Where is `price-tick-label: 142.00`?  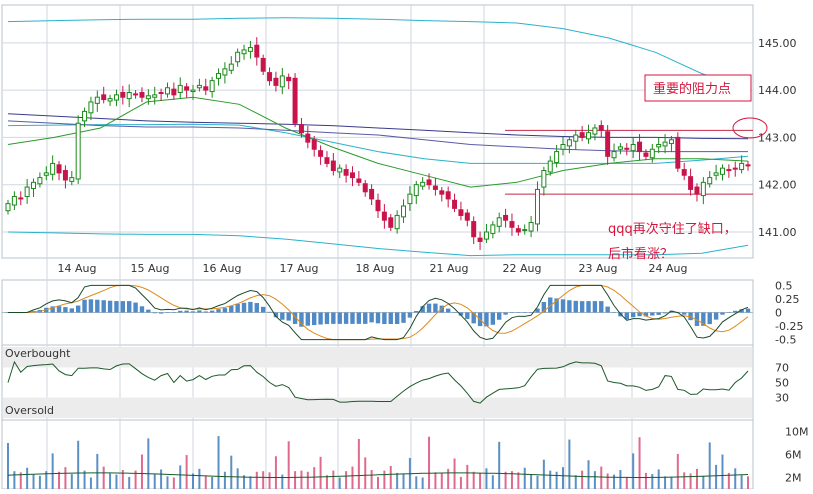 price-tick-label: 142.00 is located at coordinates (777, 185).